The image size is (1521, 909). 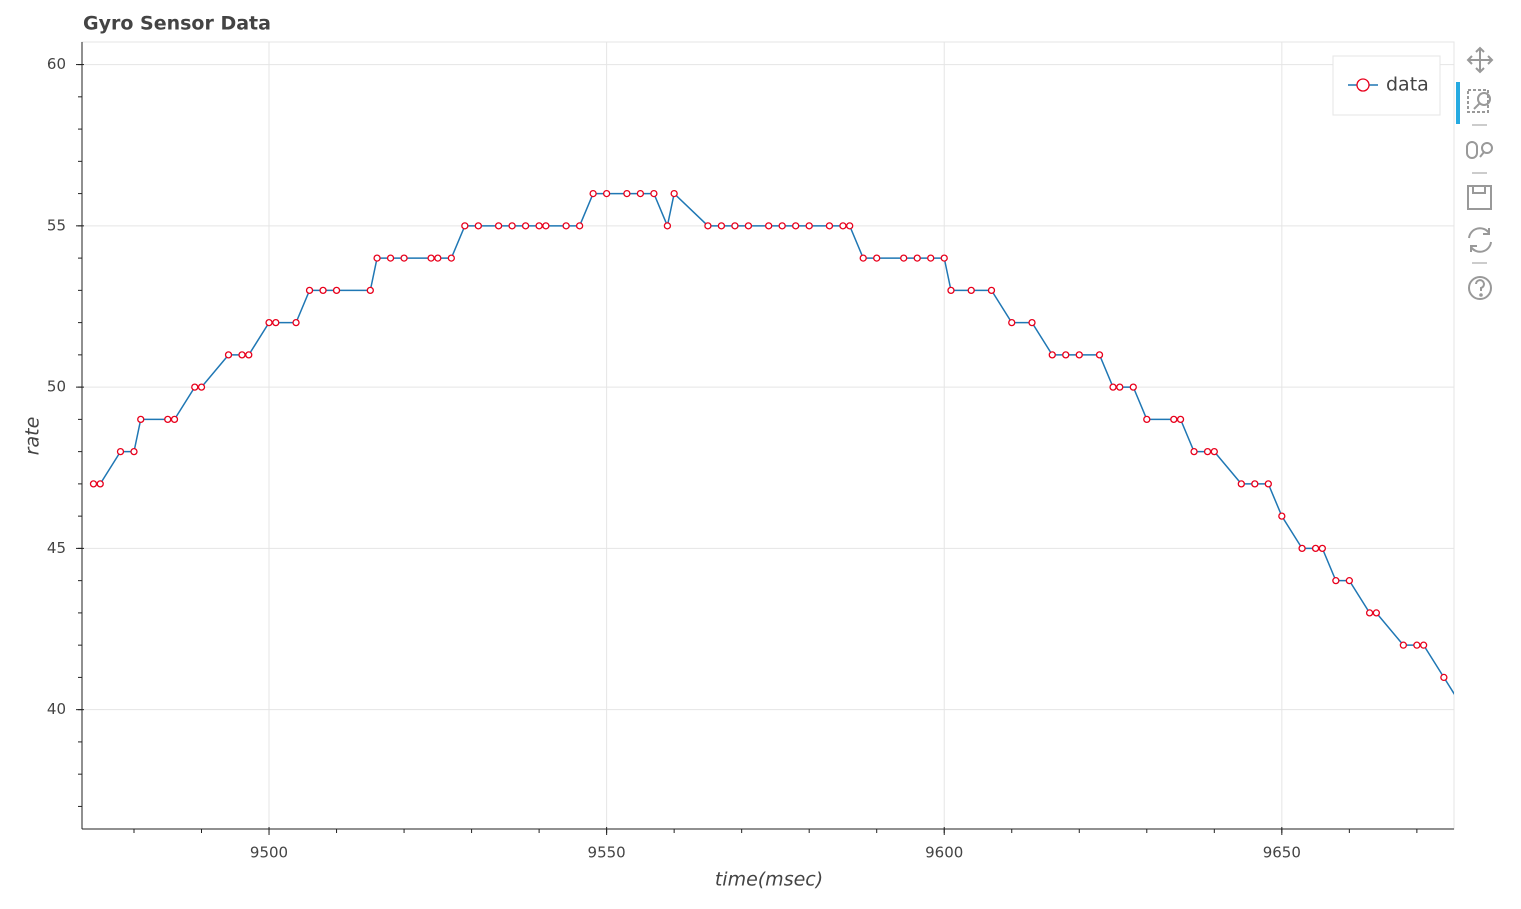 What do you see at coordinates (1282, 853) in the screenshot?
I see `x-tick-label: 9650` at bounding box center [1282, 853].